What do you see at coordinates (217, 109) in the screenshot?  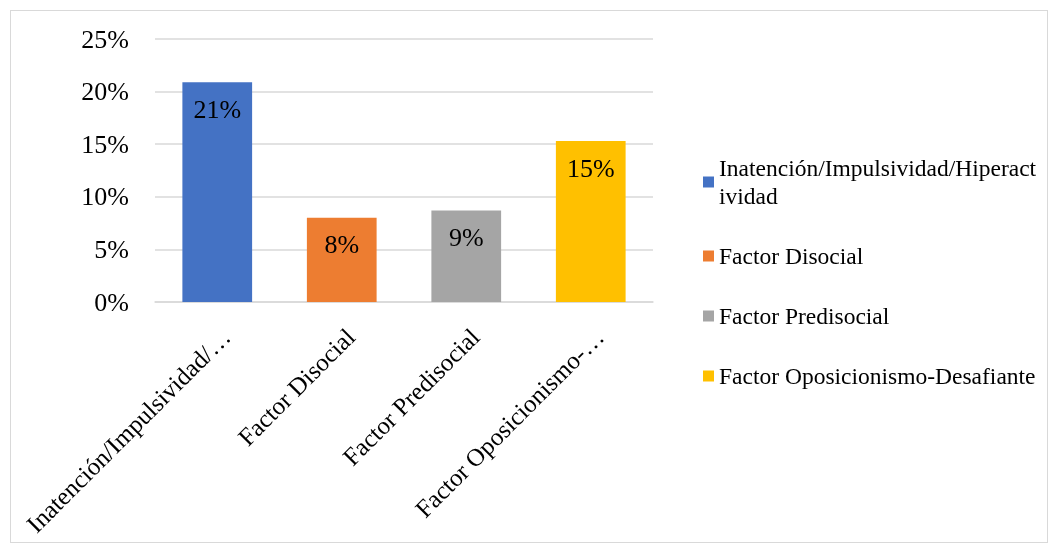 I see `data-label: 21%` at bounding box center [217, 109].